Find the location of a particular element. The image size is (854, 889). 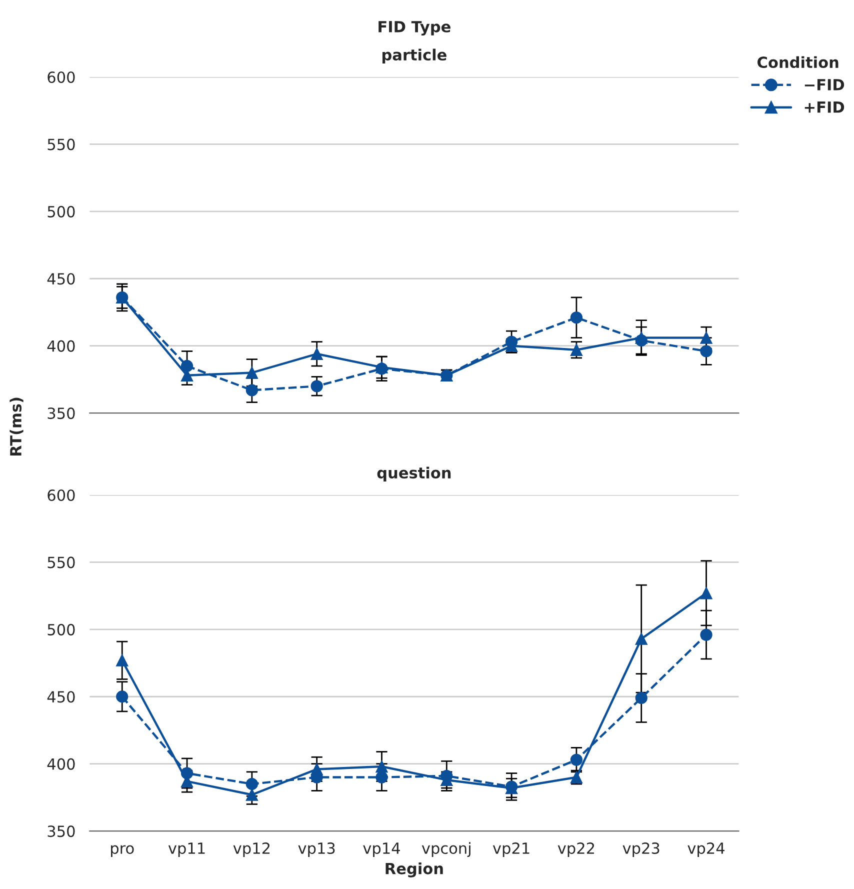

legend-label: −FID is located at coordinates (824, 84).